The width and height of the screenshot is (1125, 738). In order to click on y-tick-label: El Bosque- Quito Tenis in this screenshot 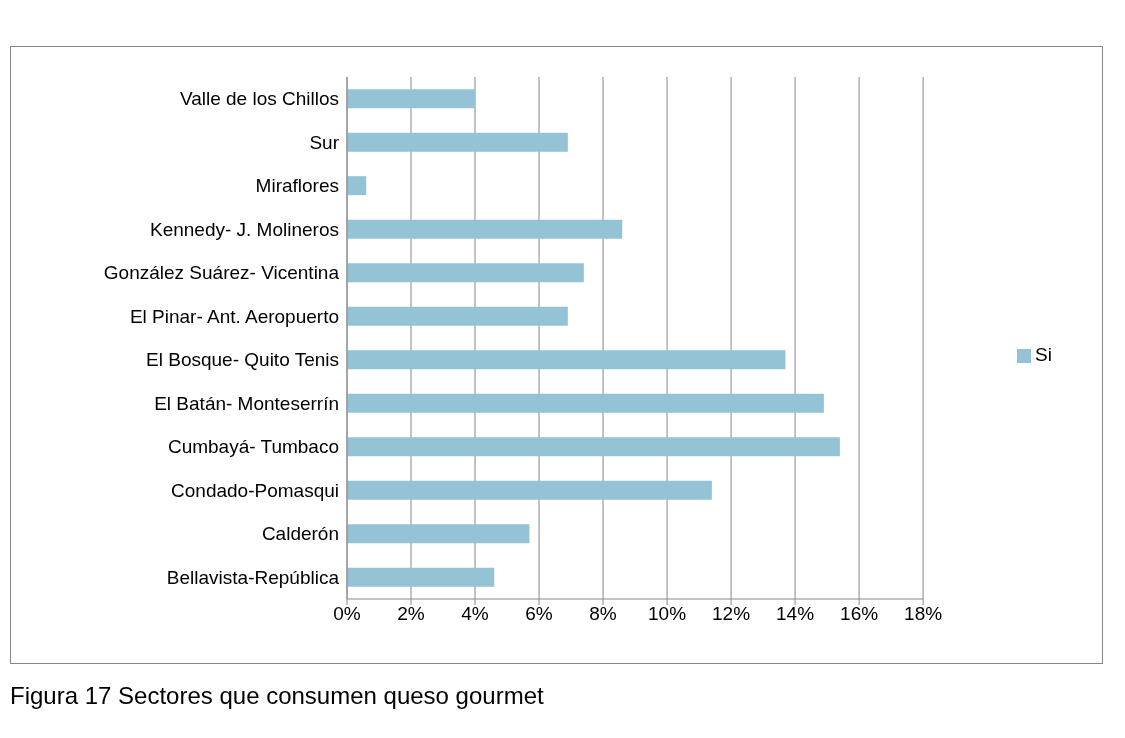, I will do `click(242, 360)`.